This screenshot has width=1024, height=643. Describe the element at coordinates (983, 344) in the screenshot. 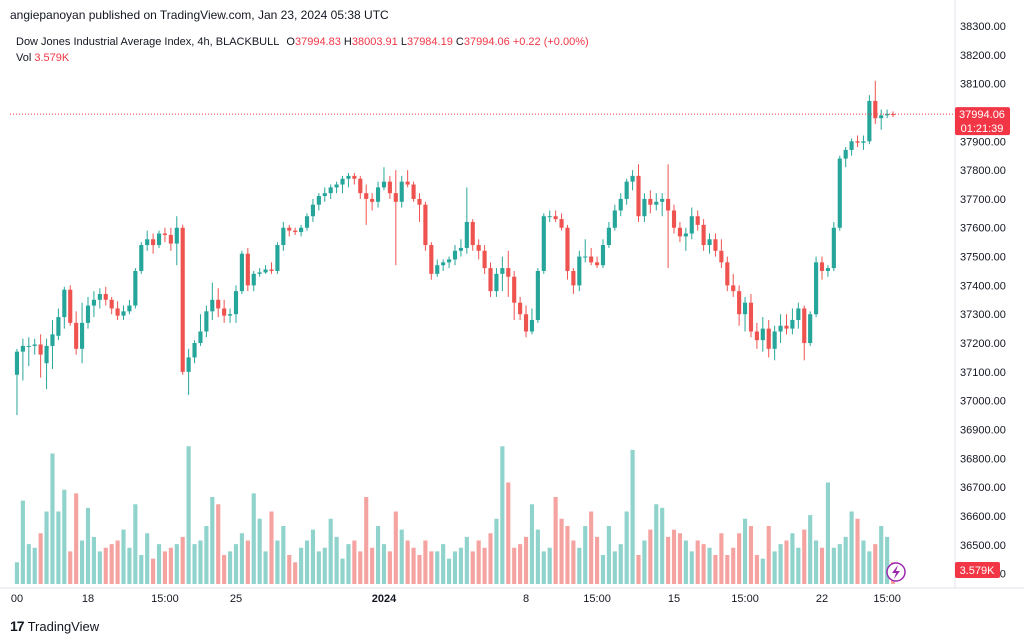

I see `price-tick-label: 37200.00` at that location.